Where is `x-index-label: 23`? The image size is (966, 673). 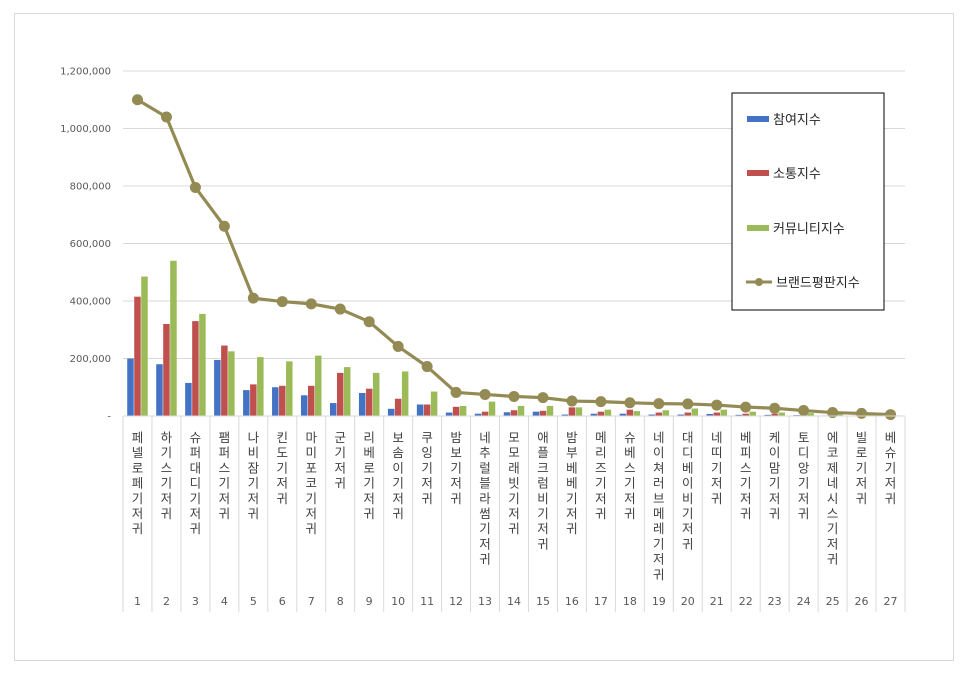
x-index-label: 23 is located at coordinates (775, 601).